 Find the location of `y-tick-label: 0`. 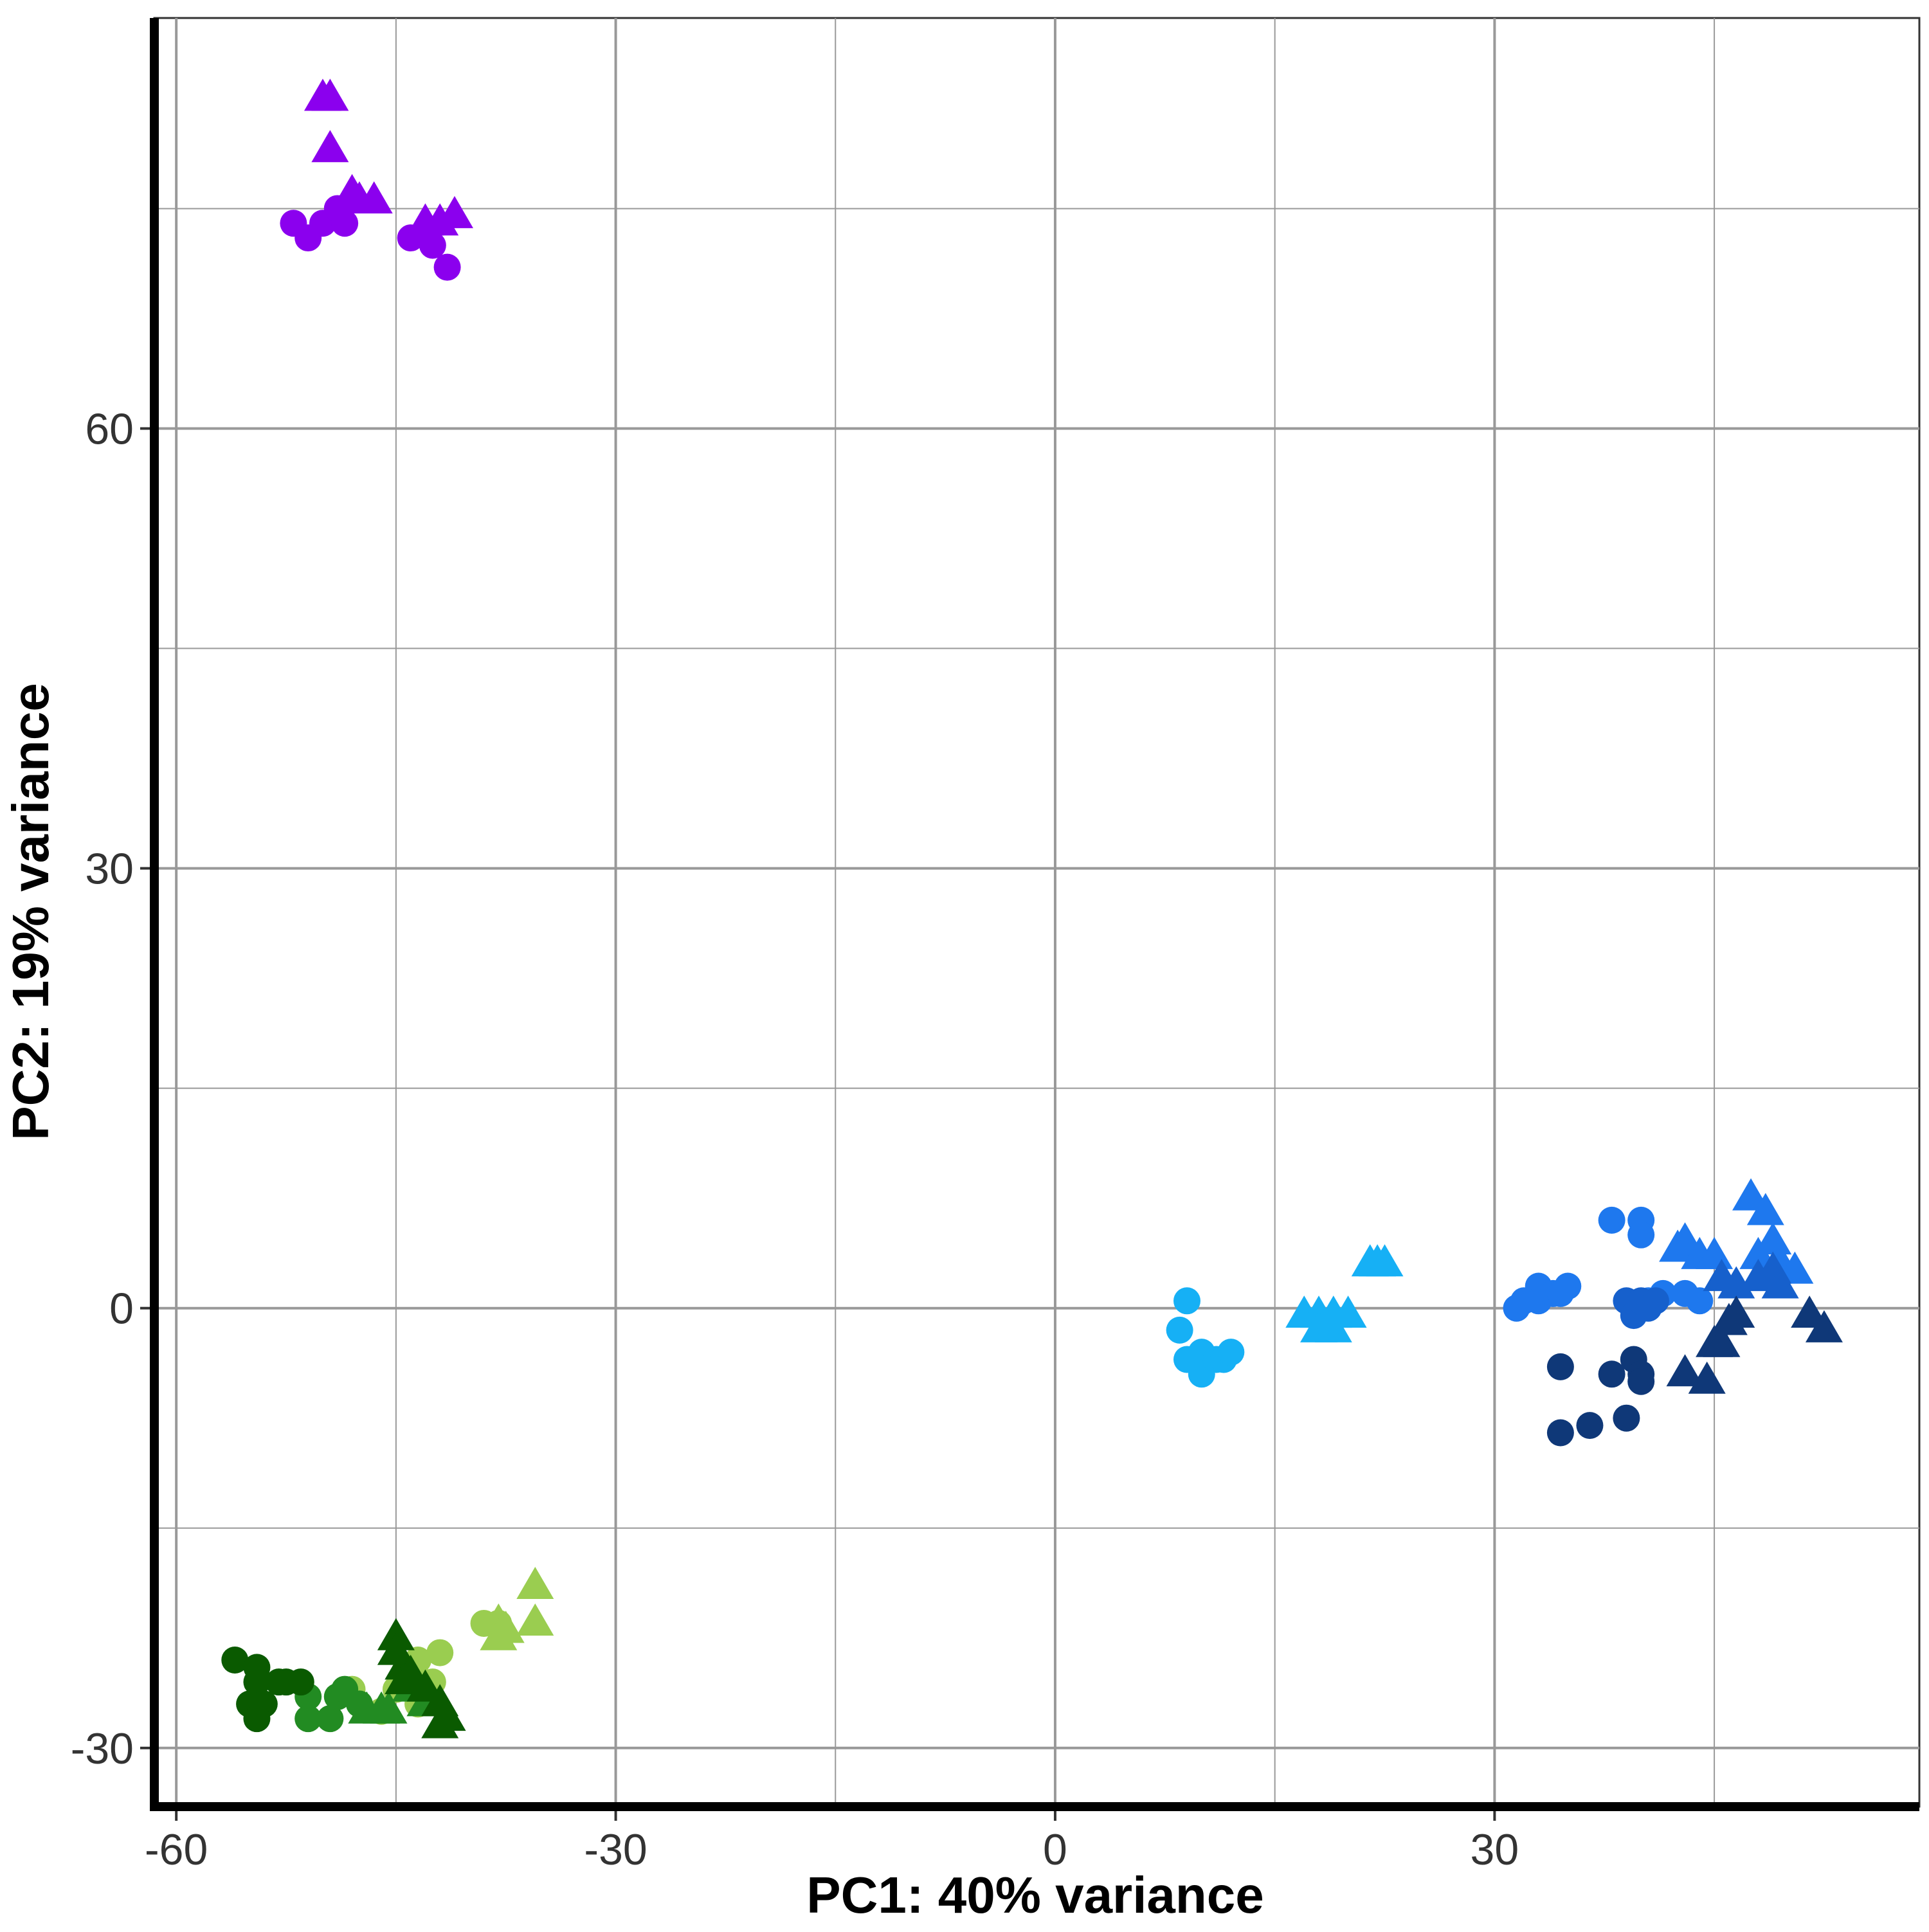

y-tick-label: 0 is located at coordinates (121, 1309).